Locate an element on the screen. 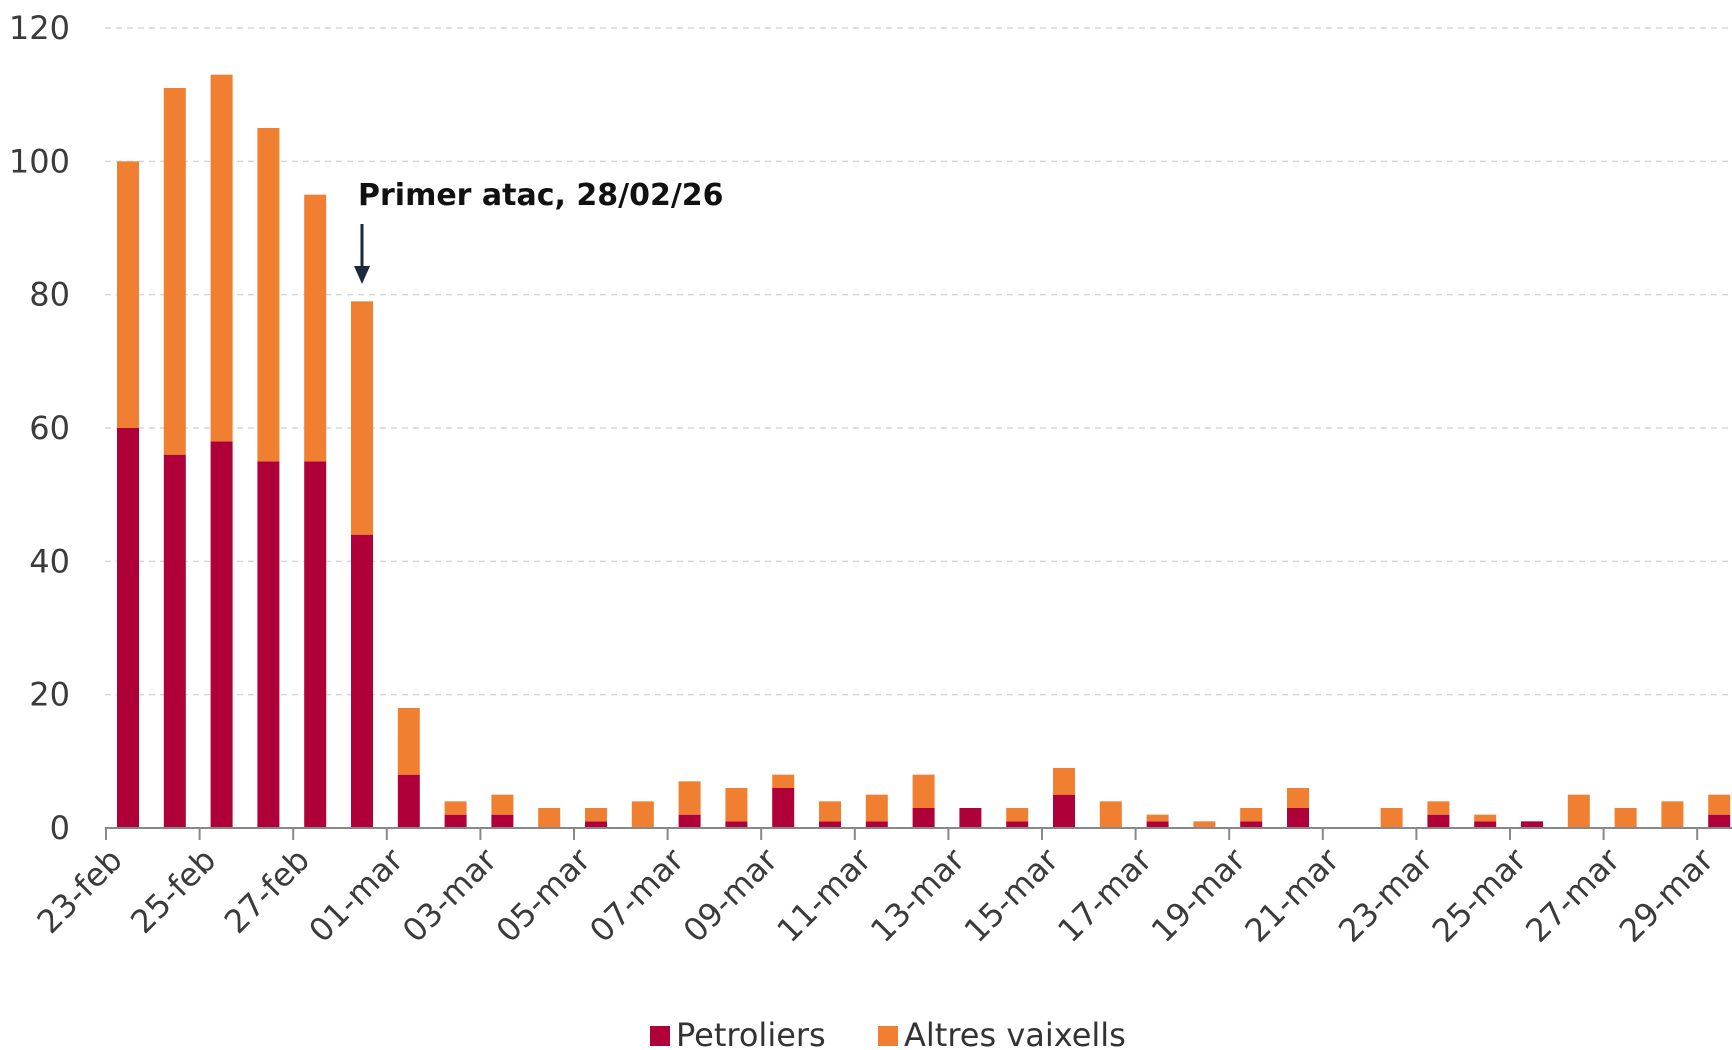 The height and width of the screenshot is (1050, 1732). legend-label-altres-vaixells: Altres vaixells is located at coordinates (1015, 1033).